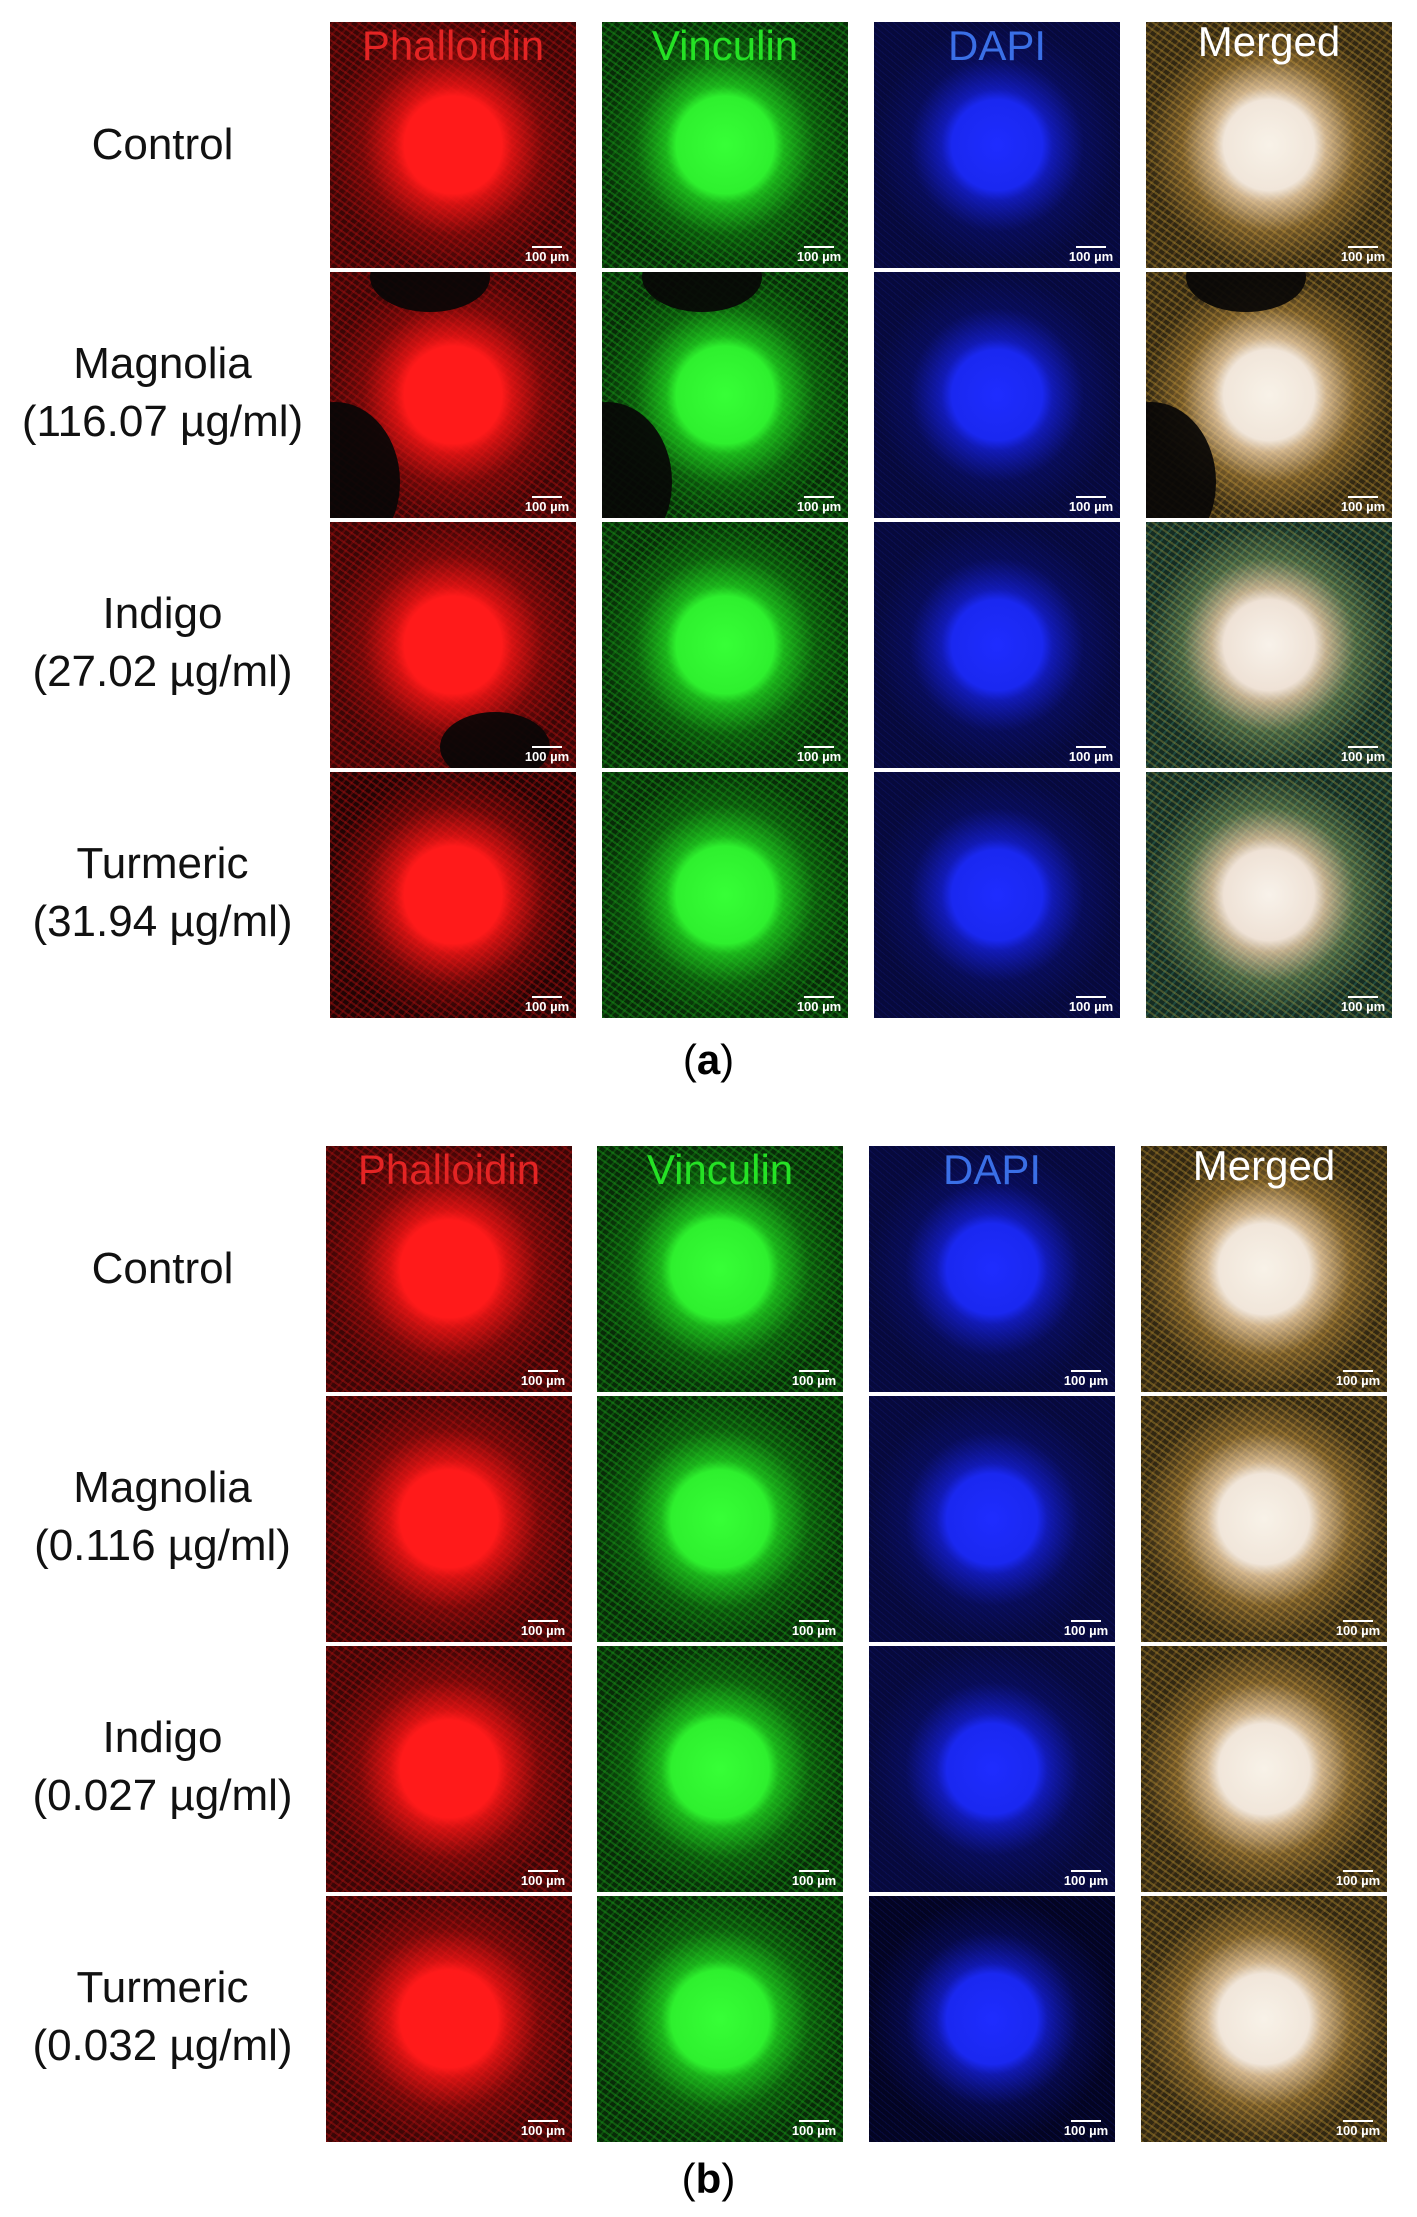  I want to click on row-label-magnolia: Magnolia (116.07 µg/ml), so click(162, 393).